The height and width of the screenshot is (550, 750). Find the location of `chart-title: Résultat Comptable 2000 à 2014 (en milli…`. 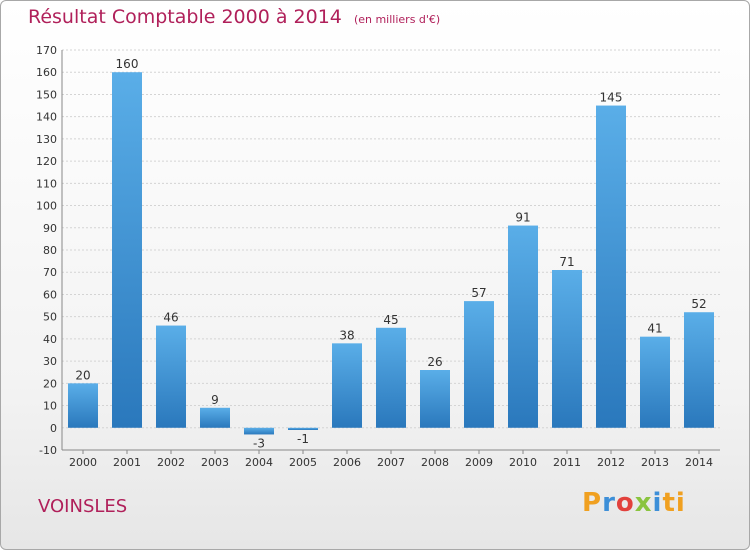

chart-title: Résultat Comptable 2000 à 2014 (en milli… is located at coordinates (234, 17).